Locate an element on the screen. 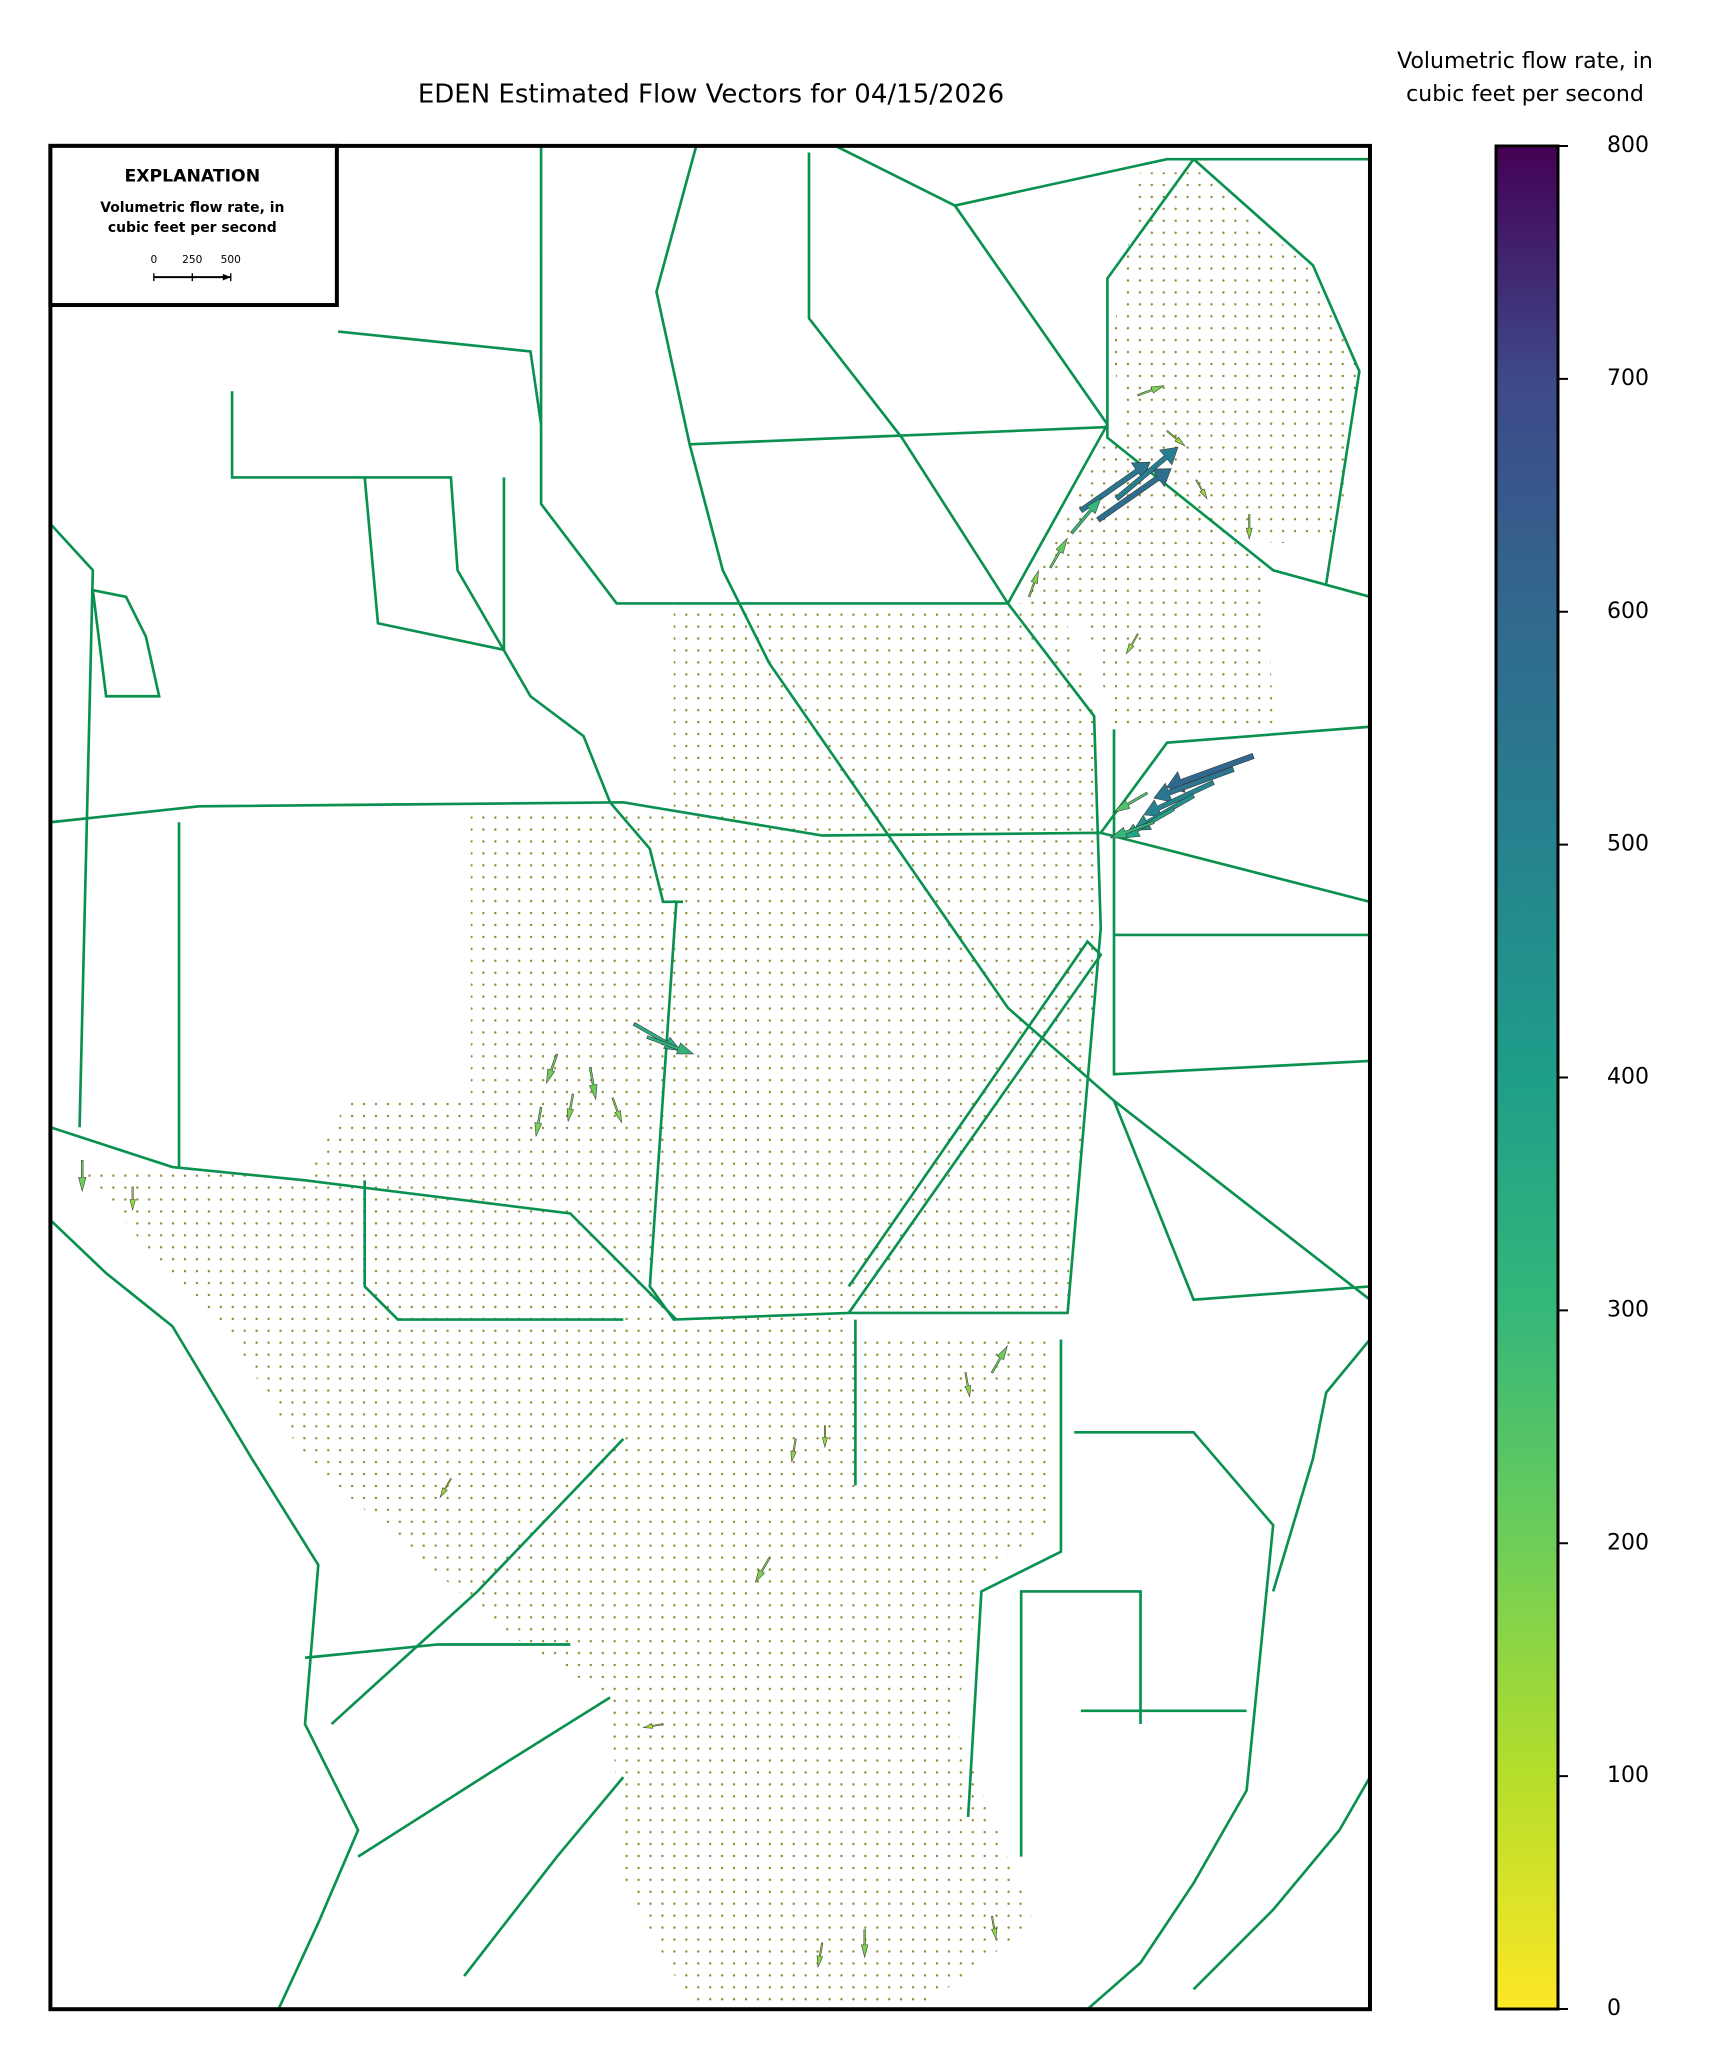 The width and height of the screenshot is (1724, 2065). colorbar-label: Volumetric flow rate, in is located at coordinates (1525, 61).